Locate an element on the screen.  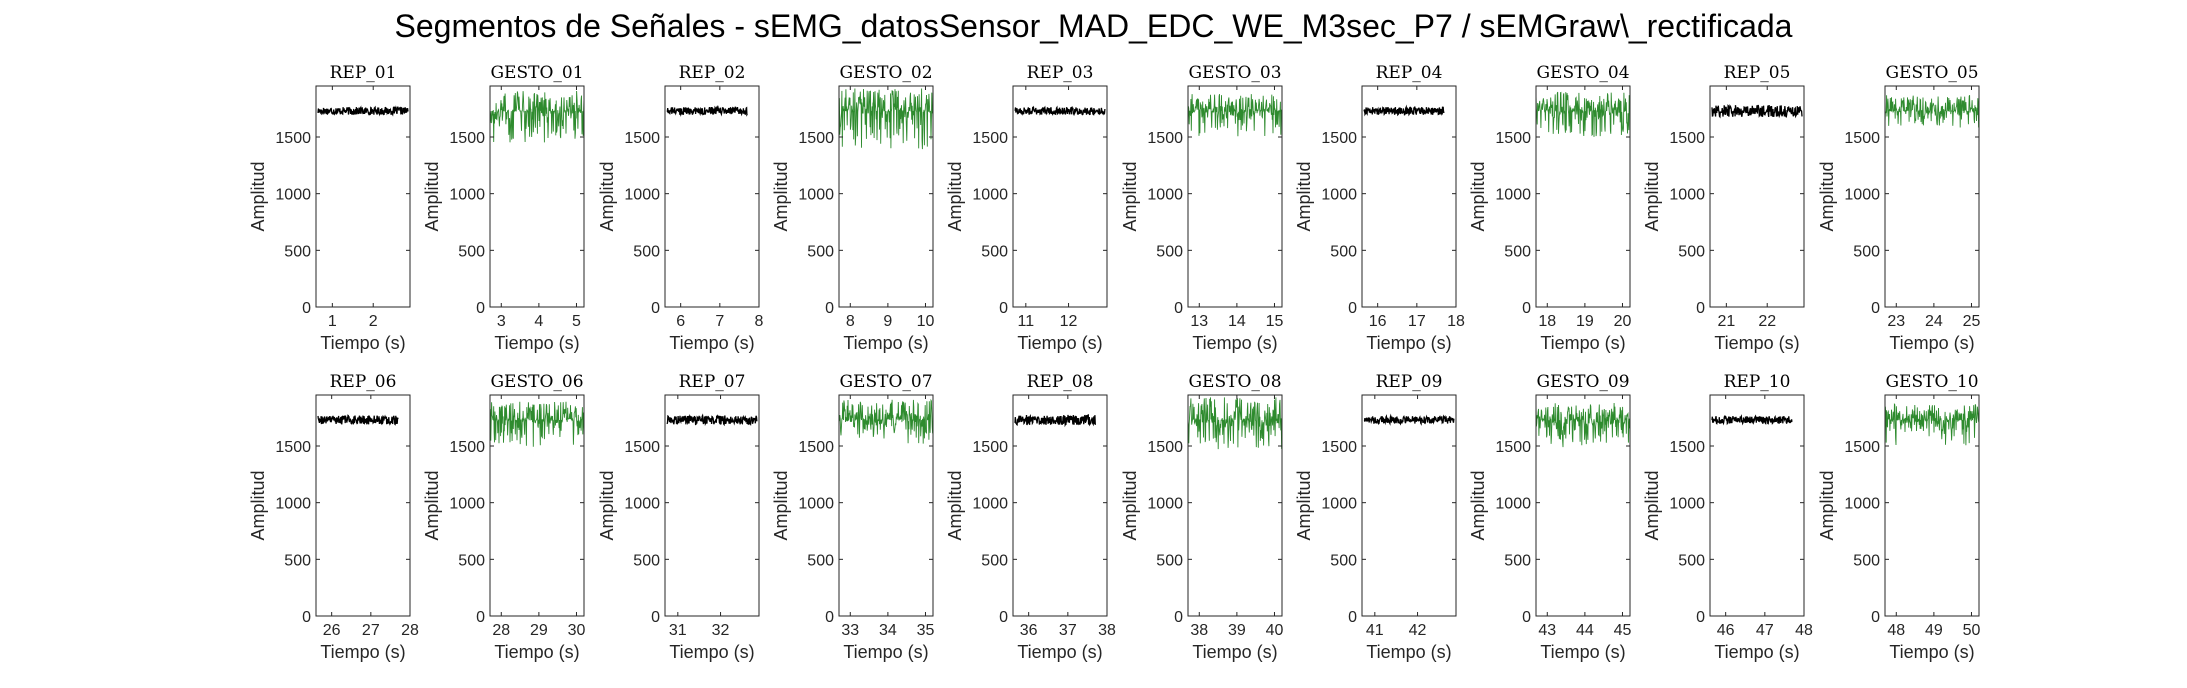
subplot-title: REP_04 is located at coordinates (1409, 73).